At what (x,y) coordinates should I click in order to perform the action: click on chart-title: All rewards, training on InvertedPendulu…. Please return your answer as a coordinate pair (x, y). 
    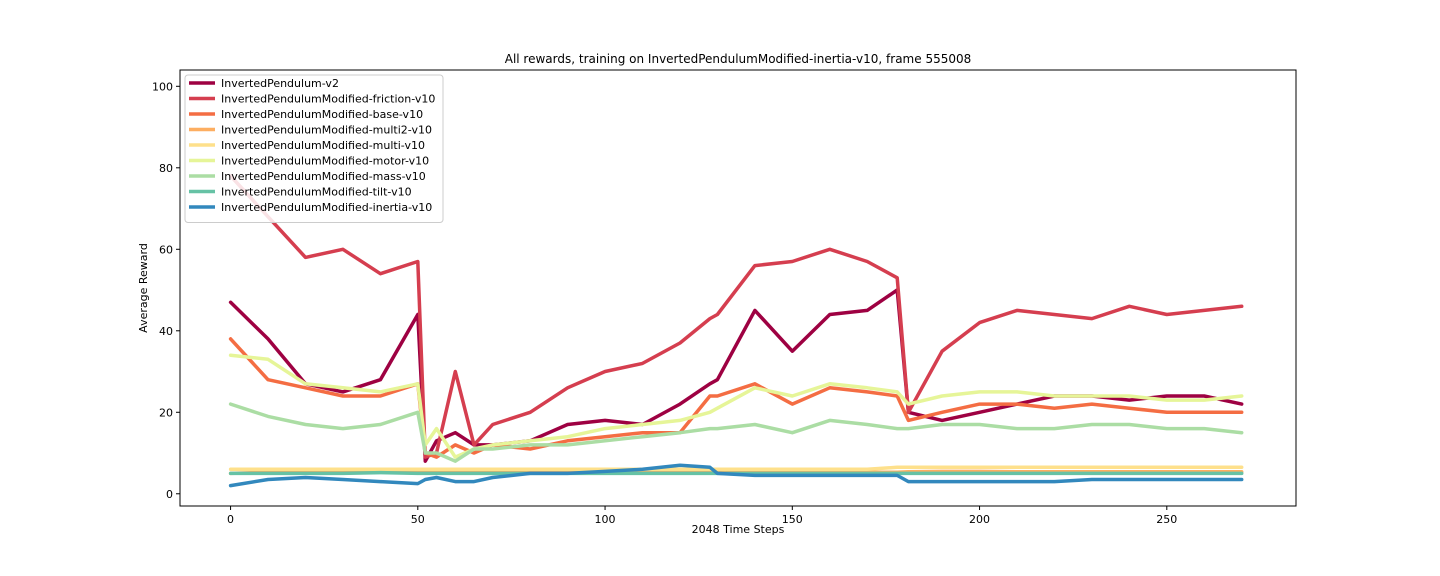
    Looking at the image, I should click on (738, 59).